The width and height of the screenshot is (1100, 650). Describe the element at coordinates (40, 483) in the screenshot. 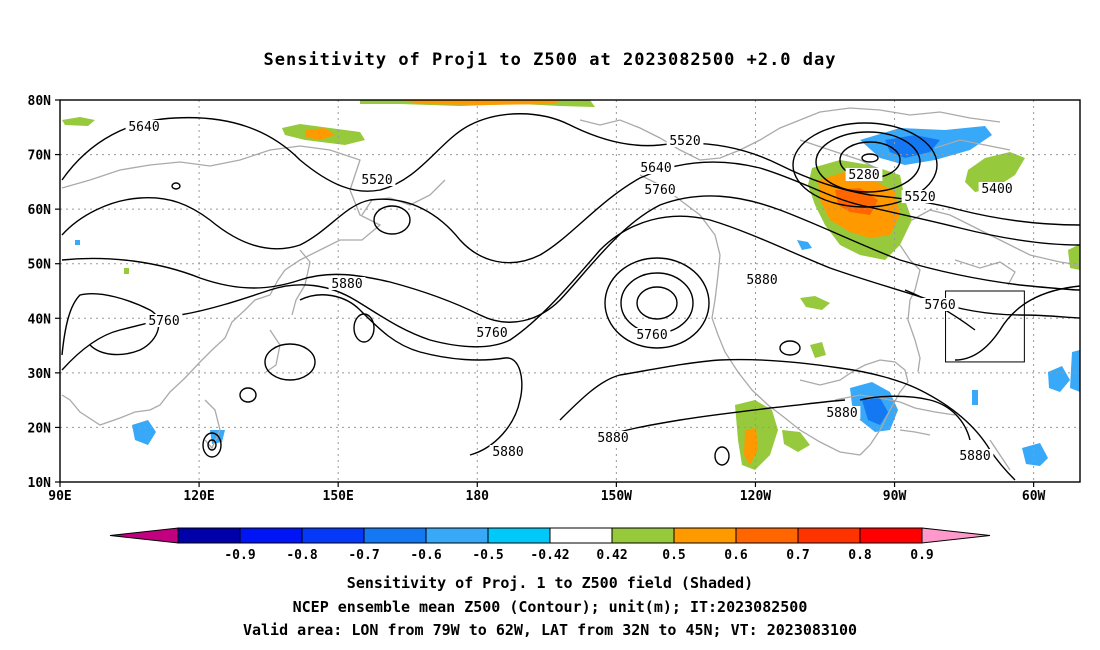

I see `lat-label: 10N` at that location.